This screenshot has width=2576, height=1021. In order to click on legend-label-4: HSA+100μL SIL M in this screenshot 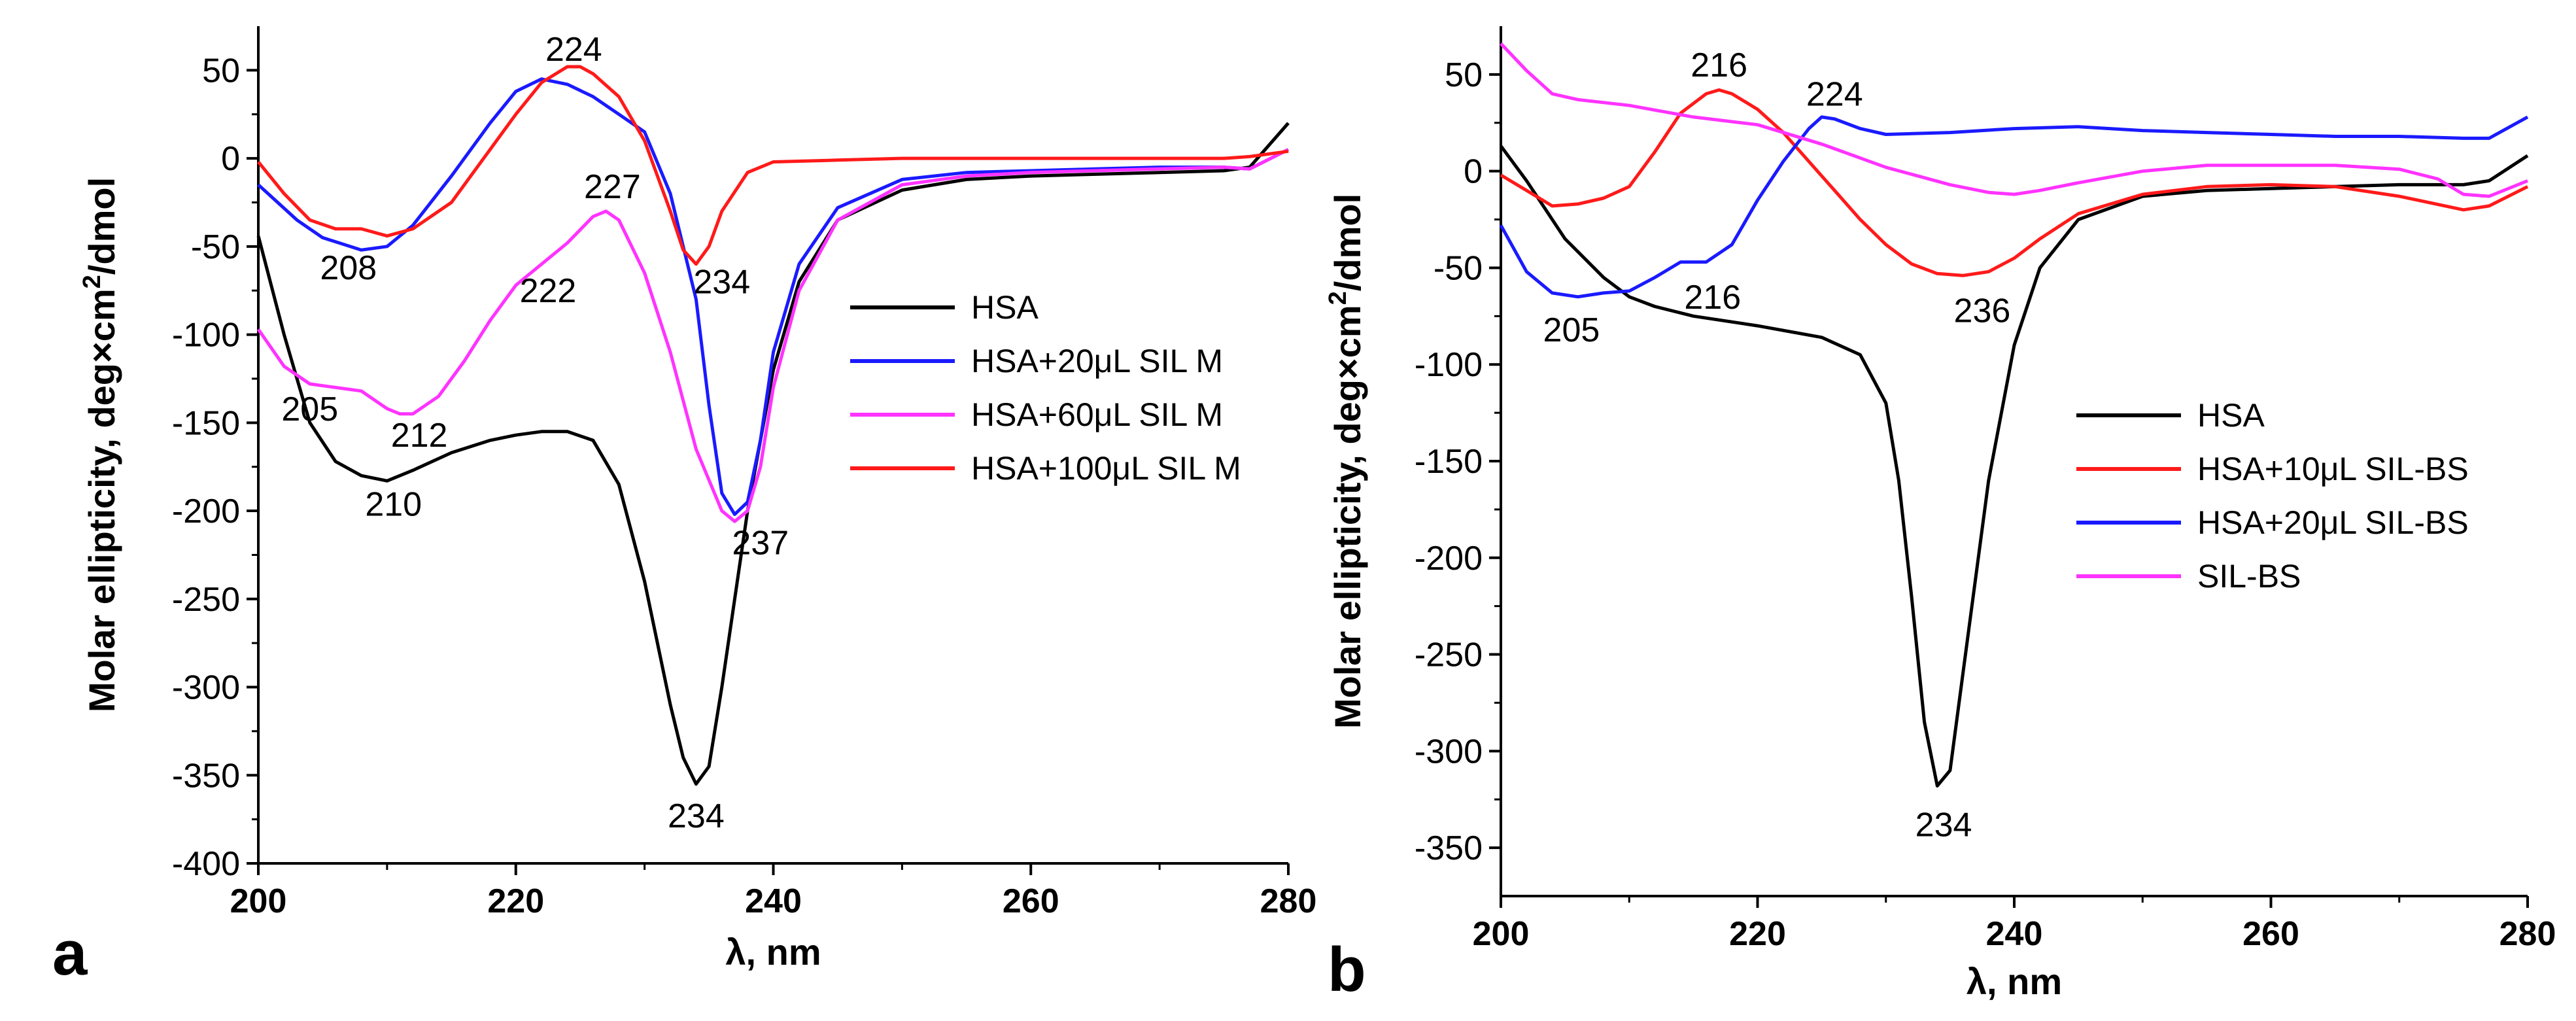, I will do `click(1106, 468)`.